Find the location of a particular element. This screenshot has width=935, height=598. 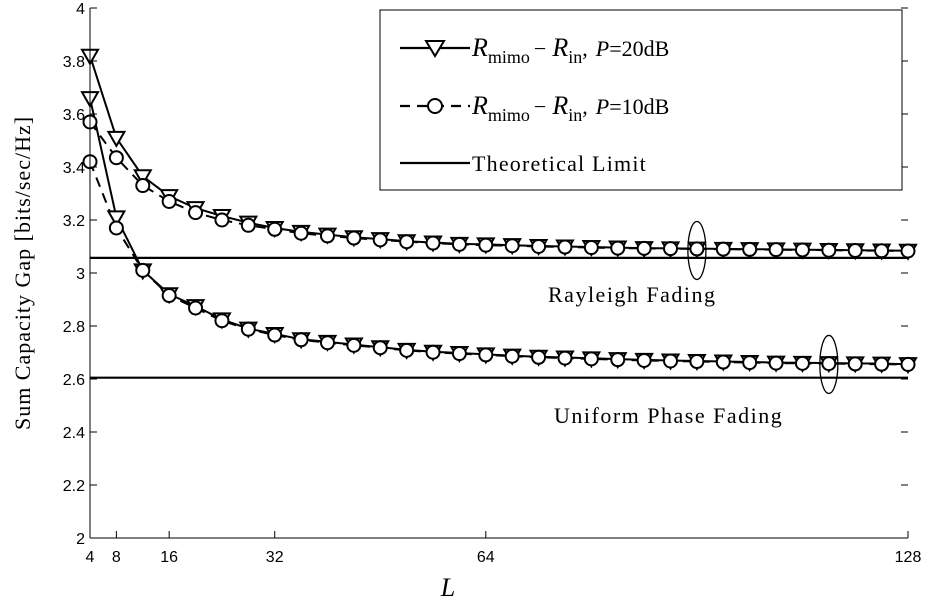

y-tick-label: 3.2 is located at coordinates (74, 221).